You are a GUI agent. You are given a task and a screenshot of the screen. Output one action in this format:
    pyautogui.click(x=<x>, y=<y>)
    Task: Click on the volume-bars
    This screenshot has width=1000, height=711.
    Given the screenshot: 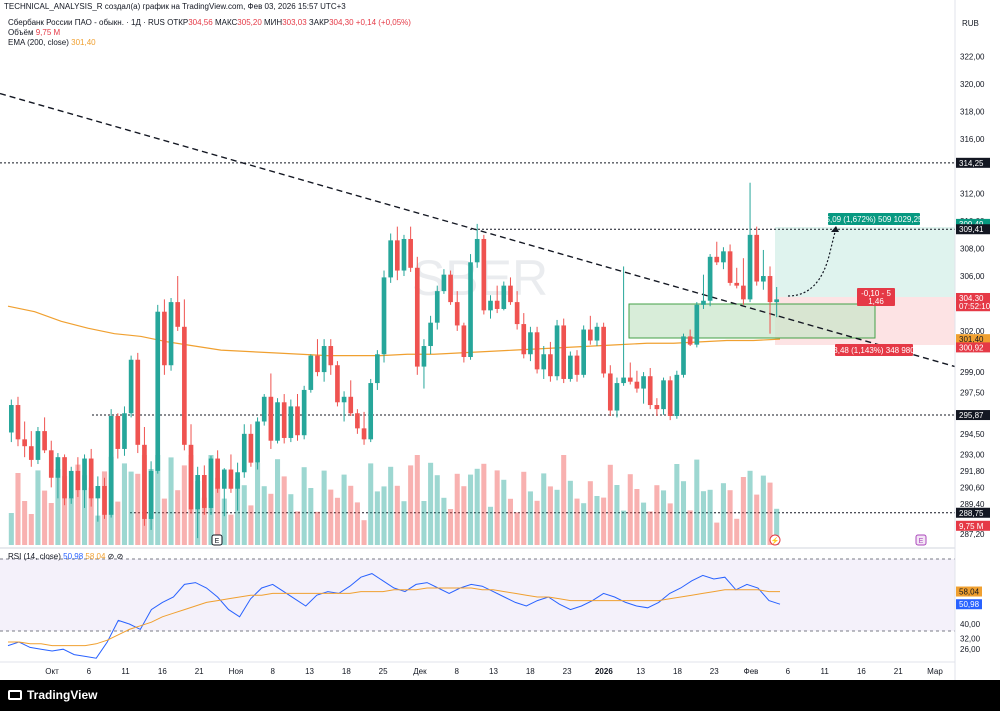 What is the action you would take?
    pyautogui.click(x=394, y=500)
    